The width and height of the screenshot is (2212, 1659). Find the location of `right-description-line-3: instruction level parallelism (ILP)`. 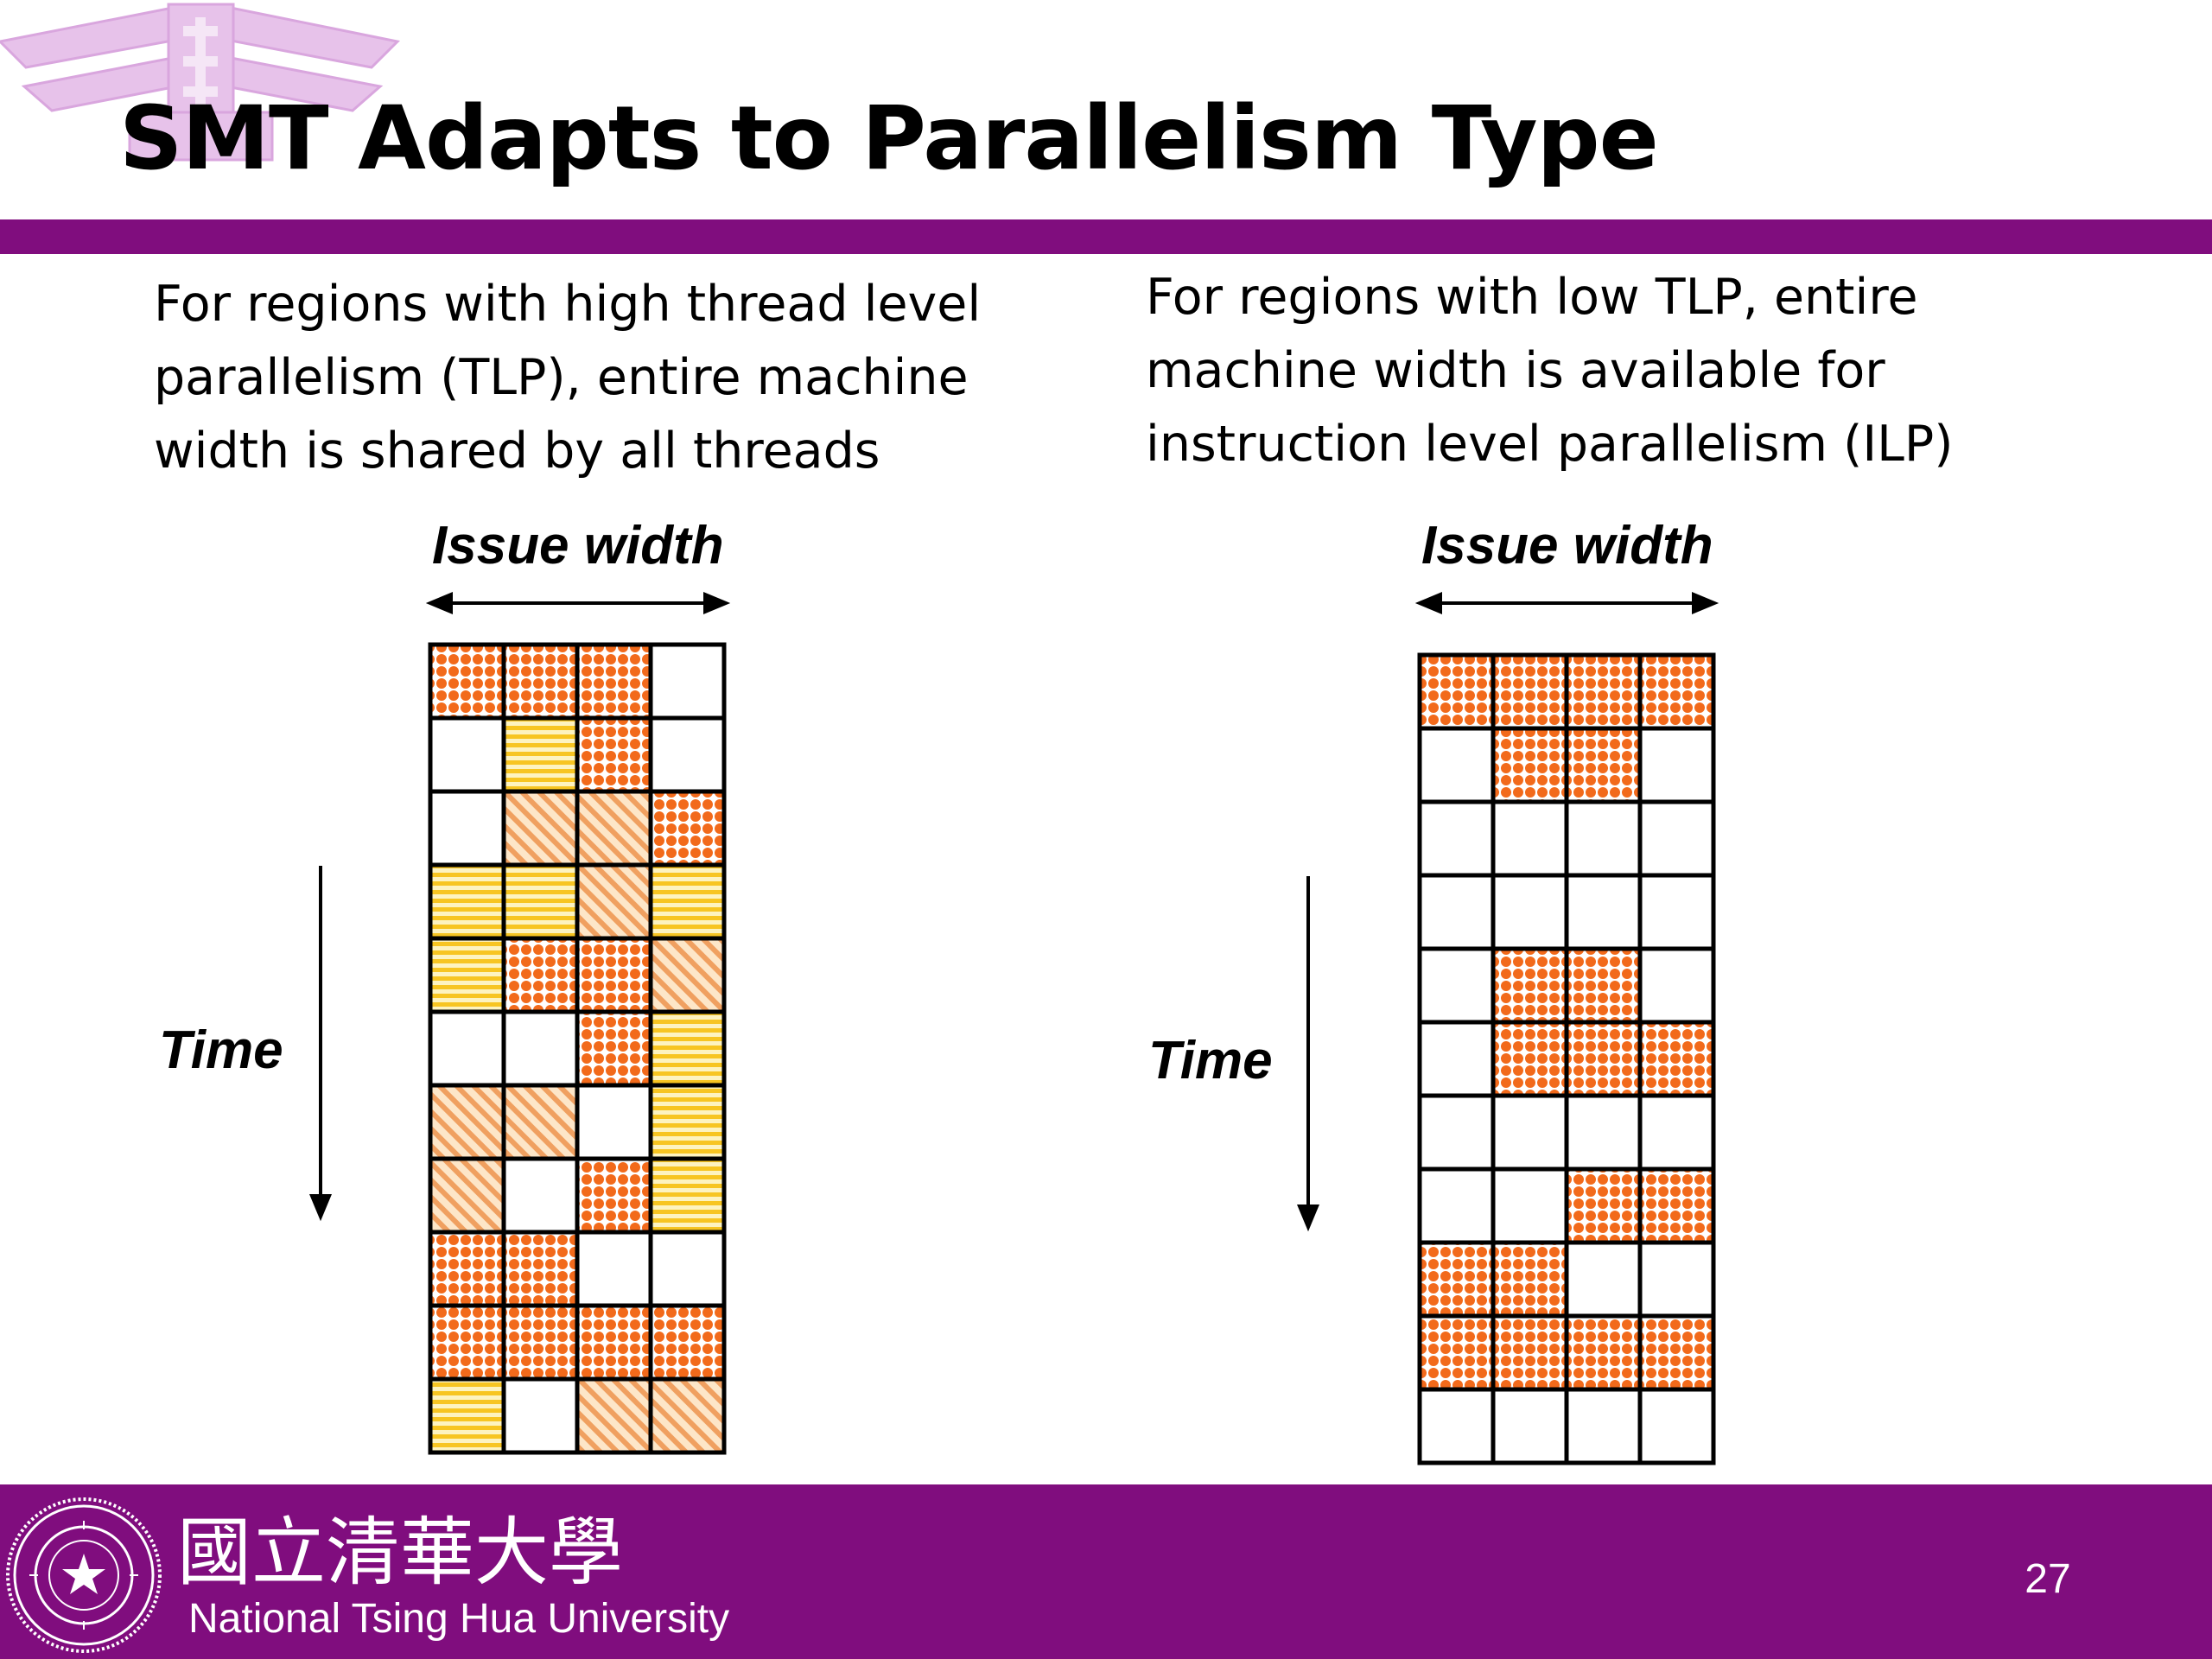

right-description-line-3: instruction level parallelism (ILP) is located at coordinates (1550, 444).